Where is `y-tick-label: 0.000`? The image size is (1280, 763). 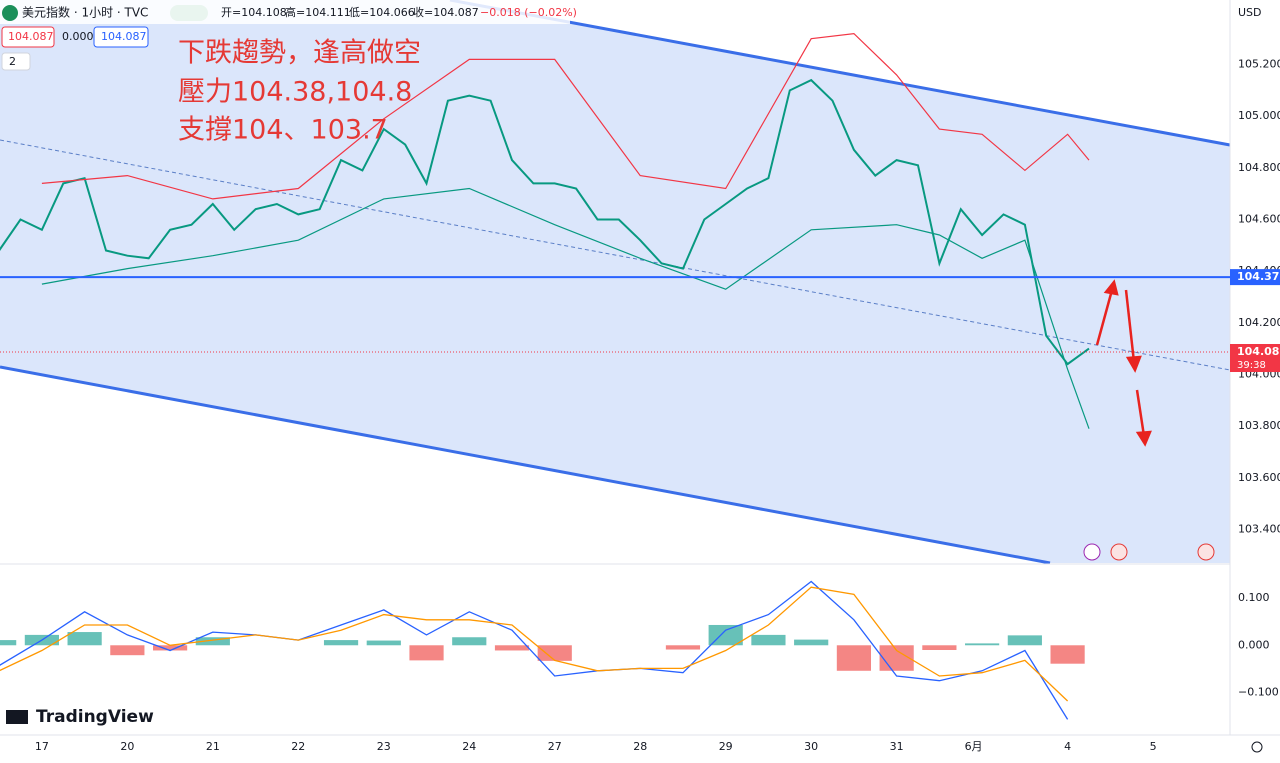 y-tick-label: 0.000 is located at coordinates (1254, 644).